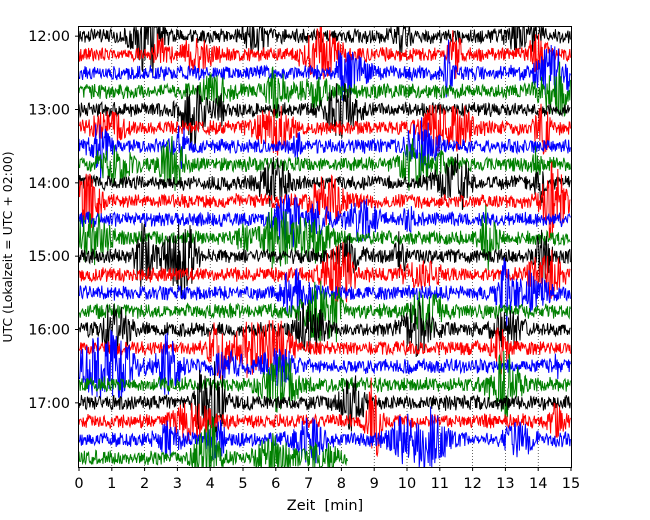  What do you see at coordinates (111, 484) in the screenshot?
I see `x-tick-label: 1` at bounding box center [111, 484].